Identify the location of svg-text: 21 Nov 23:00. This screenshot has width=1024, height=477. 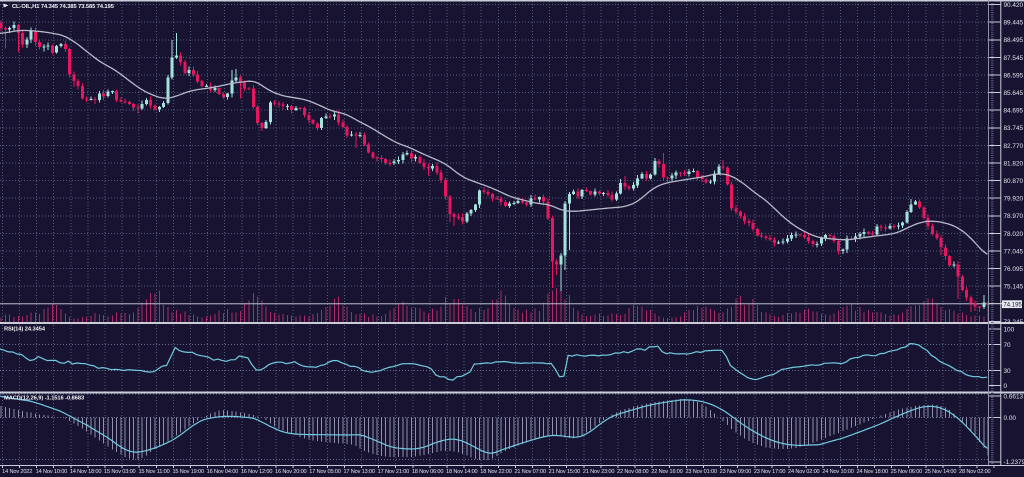
(599, 472).